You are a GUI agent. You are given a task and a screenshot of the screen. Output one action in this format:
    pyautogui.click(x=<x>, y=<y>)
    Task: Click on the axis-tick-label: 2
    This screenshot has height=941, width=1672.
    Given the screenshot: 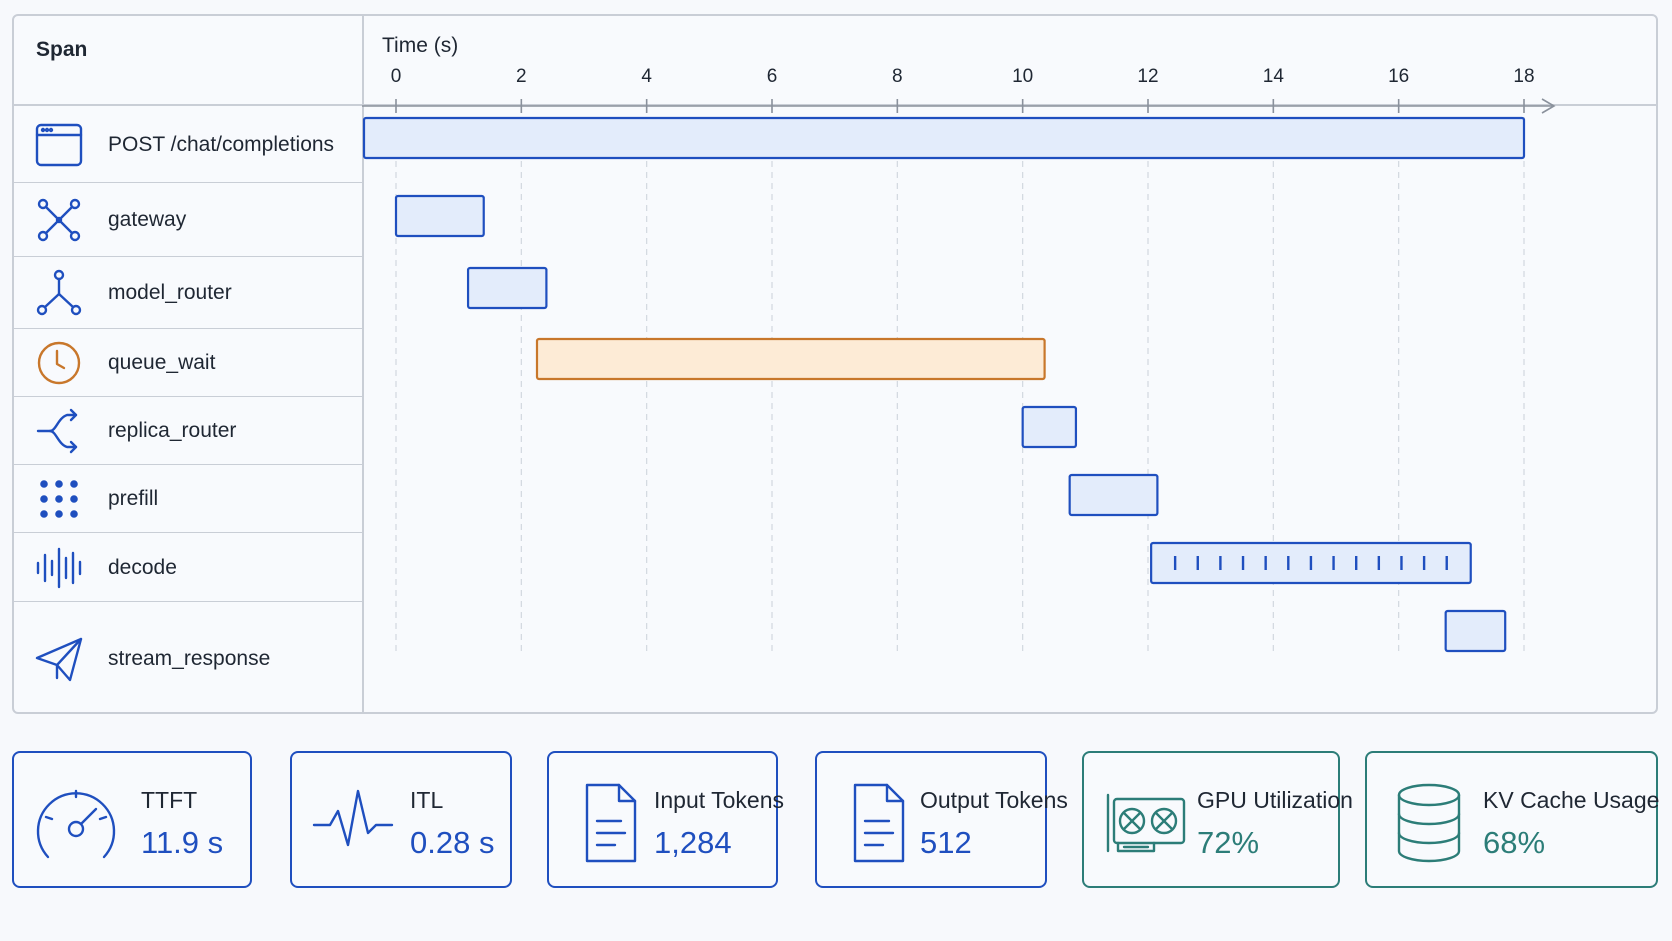 What is the action you would take?
    pyautogui.click(x=521, y=76)
    